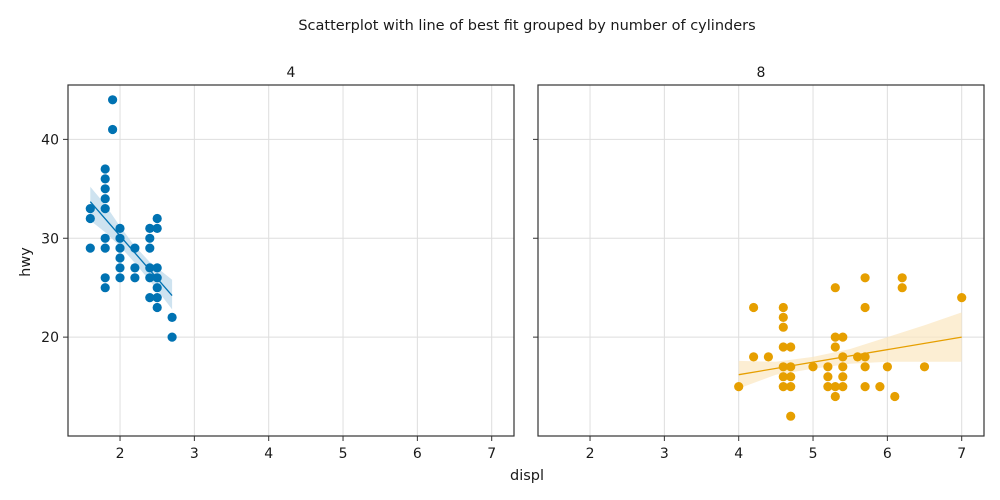  Describe the element at coordinates (50, 338) in the screenshot. I see `y-tick-label: 20` at that location.